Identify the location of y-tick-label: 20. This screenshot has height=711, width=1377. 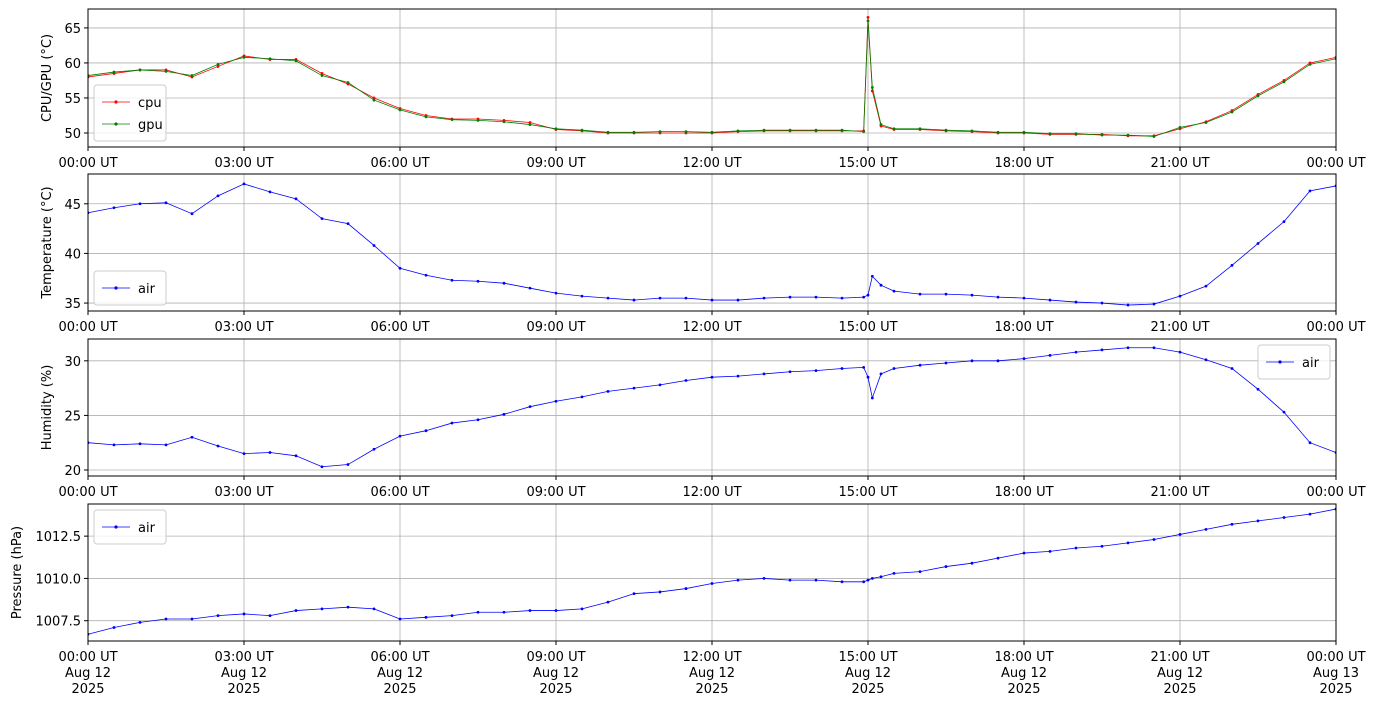
(72, 471).